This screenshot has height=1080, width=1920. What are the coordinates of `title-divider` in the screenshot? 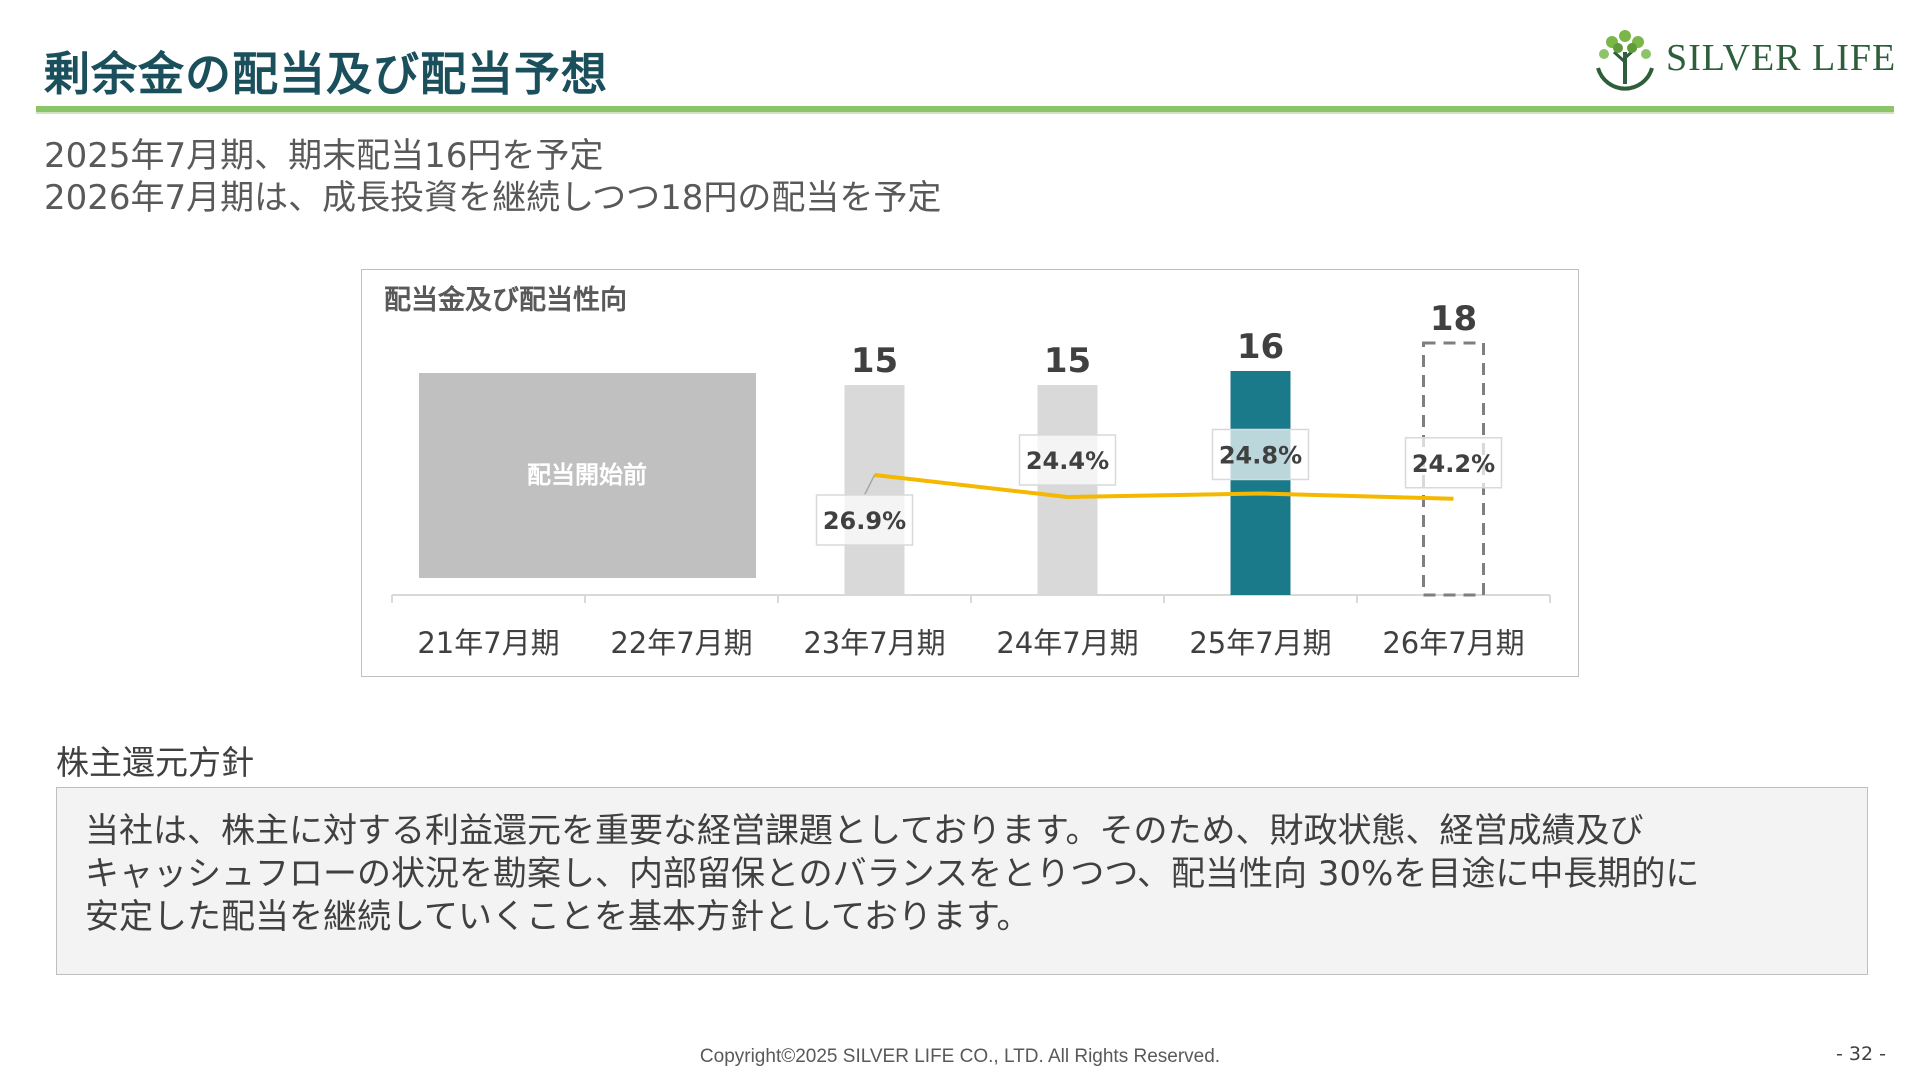 It's located at (965, 109).